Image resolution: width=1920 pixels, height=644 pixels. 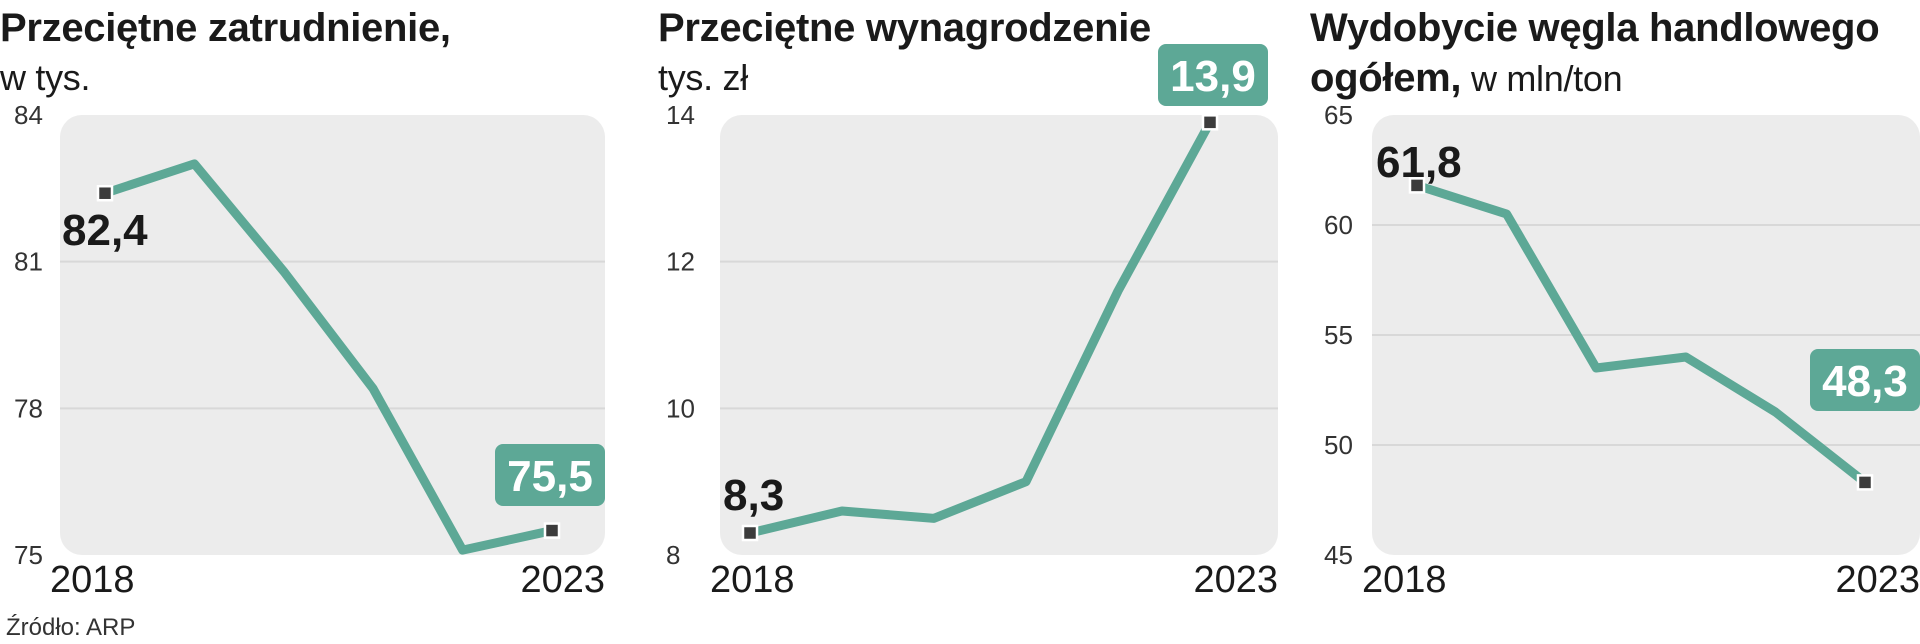 What do you see at coordinates (1546, 78) in the screenshot?
I see `chart-subtitle: w mln/ton` at bounding box center [1546, 78].